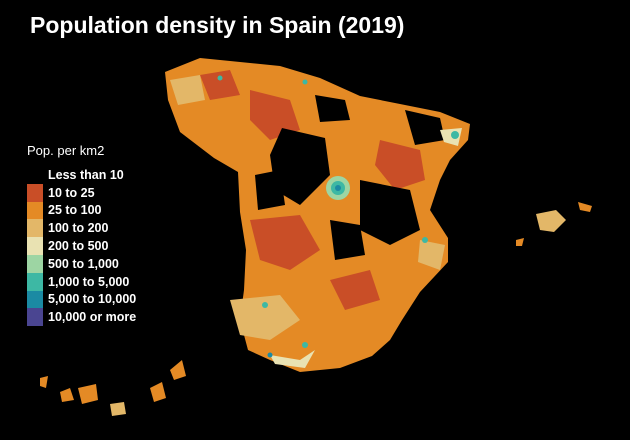 The image size is (630, 440). I want to click on legend-label: 10 to 25, so click(71, 192).